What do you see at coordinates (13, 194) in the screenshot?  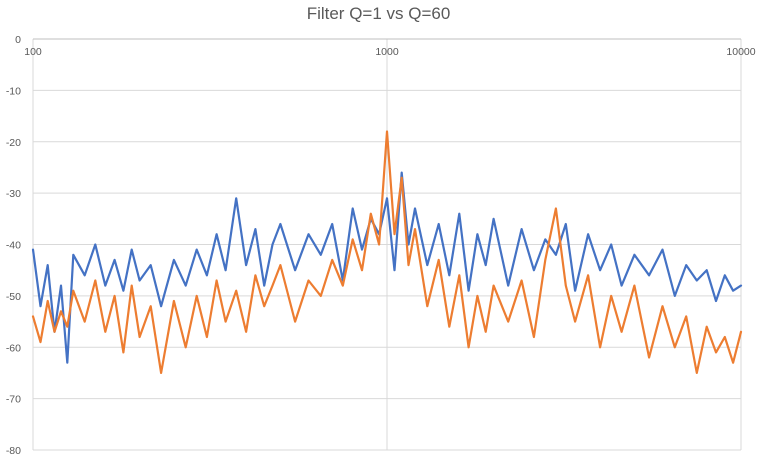 I see `y-tick-label: -30` at bounding box center [13, 194].